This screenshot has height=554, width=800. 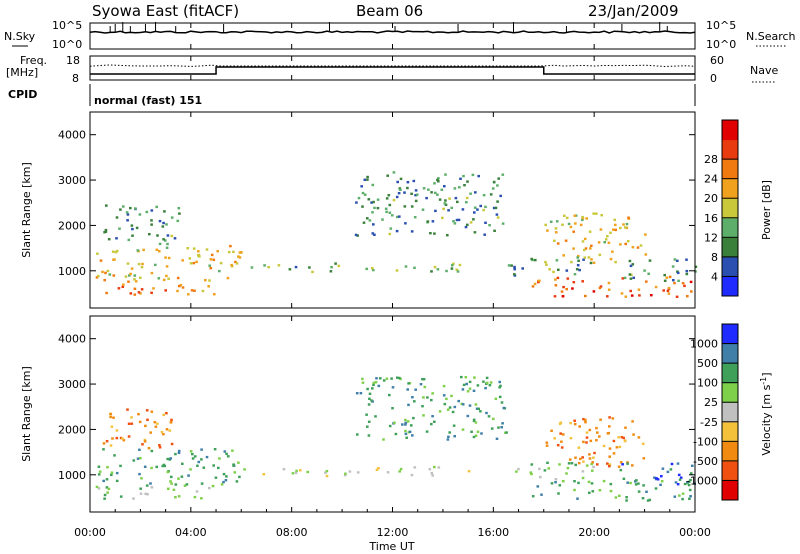 What do you see at coordinates (72, 135) in the screenshot?
I see `y-tick-label: 4000` at bounding box center [72, 135].